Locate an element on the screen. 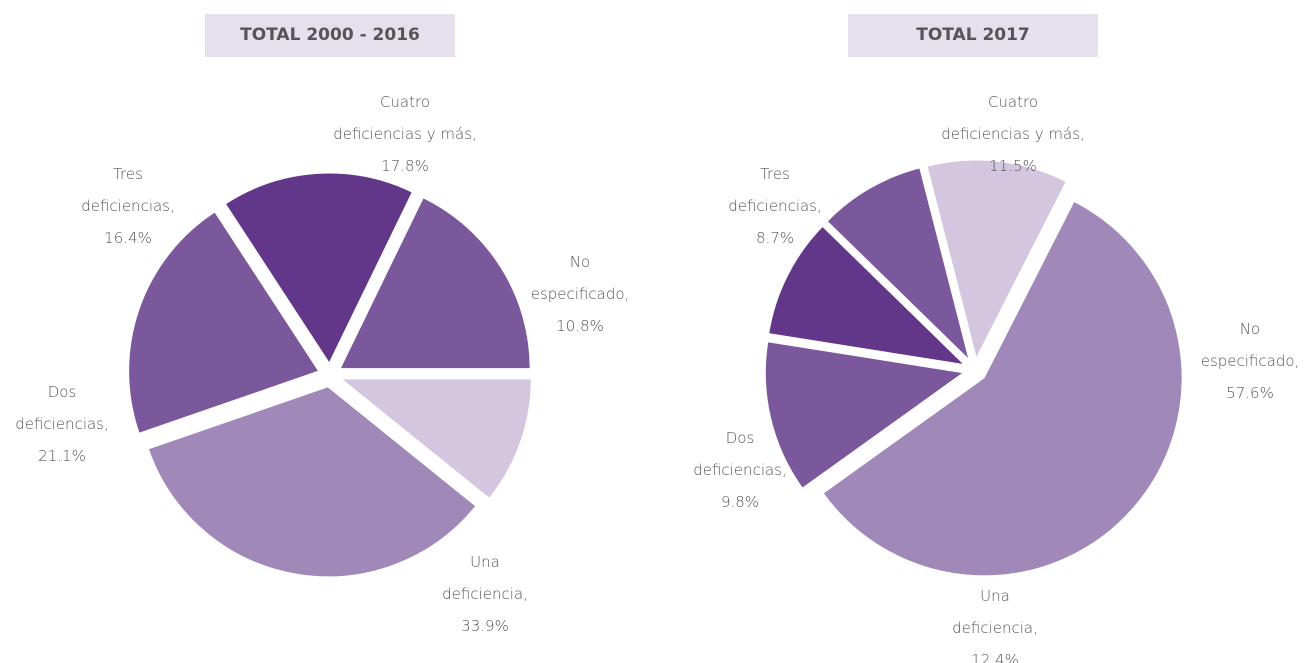 The height and width of the screenshot is (663, 1309). slice-value: 21.1% is located at coordinates (62, 456).